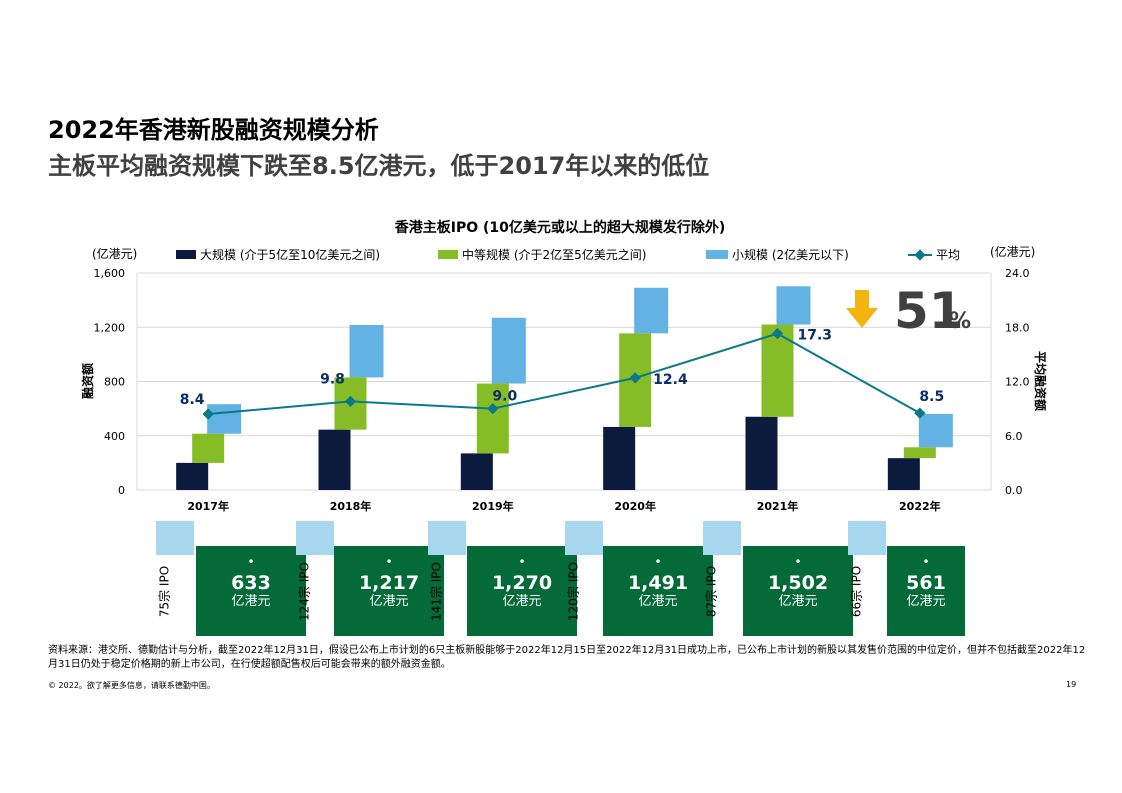 This screenshot has width=1122, height=793. I want to click on summary-card: • 1,270 亿港元, so click(522, 591).